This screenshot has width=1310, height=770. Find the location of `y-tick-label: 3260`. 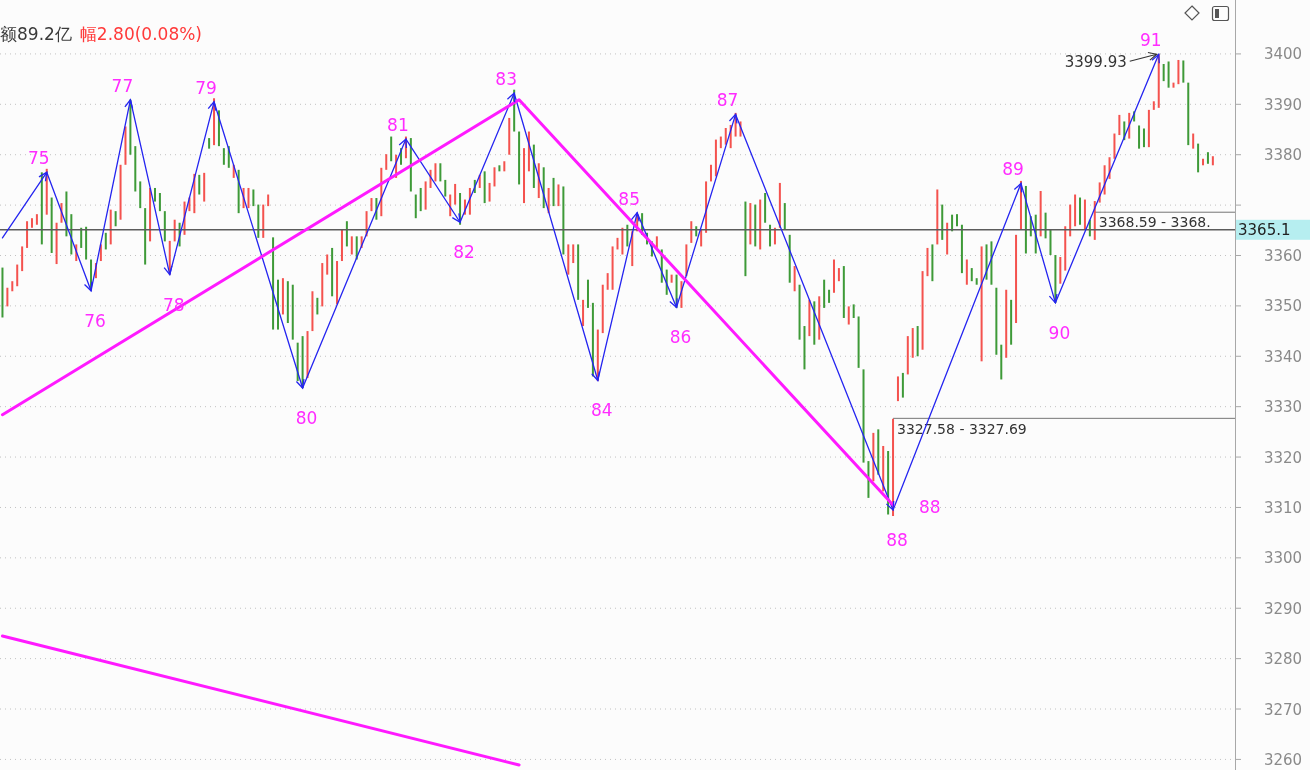

y-tick-label: 3260 is located at coordinates (1283, 759).